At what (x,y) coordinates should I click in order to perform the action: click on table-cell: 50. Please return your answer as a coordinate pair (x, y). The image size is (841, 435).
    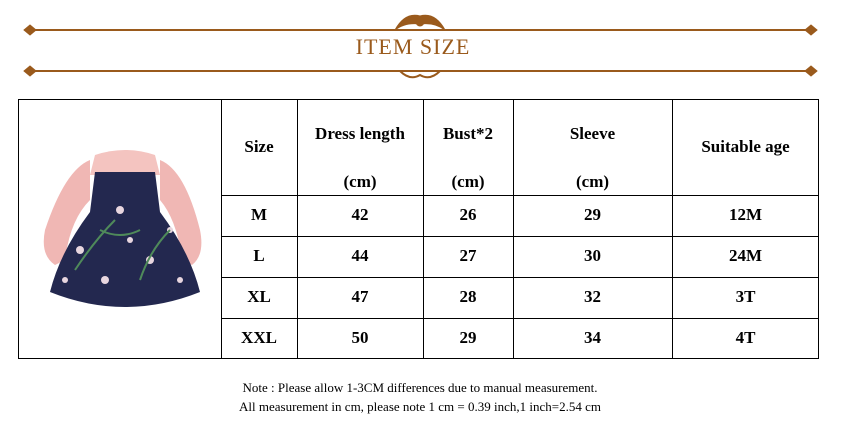
    Looking at the image, I should click on (360, 337).